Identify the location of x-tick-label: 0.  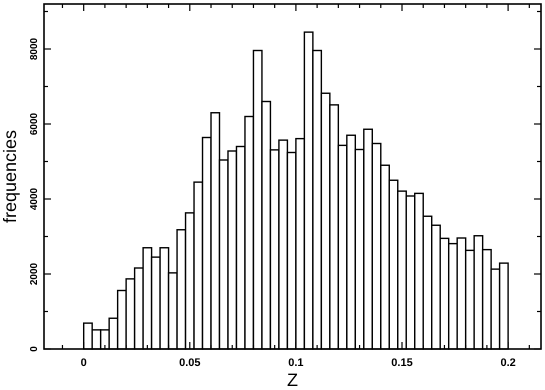
(83, 363).